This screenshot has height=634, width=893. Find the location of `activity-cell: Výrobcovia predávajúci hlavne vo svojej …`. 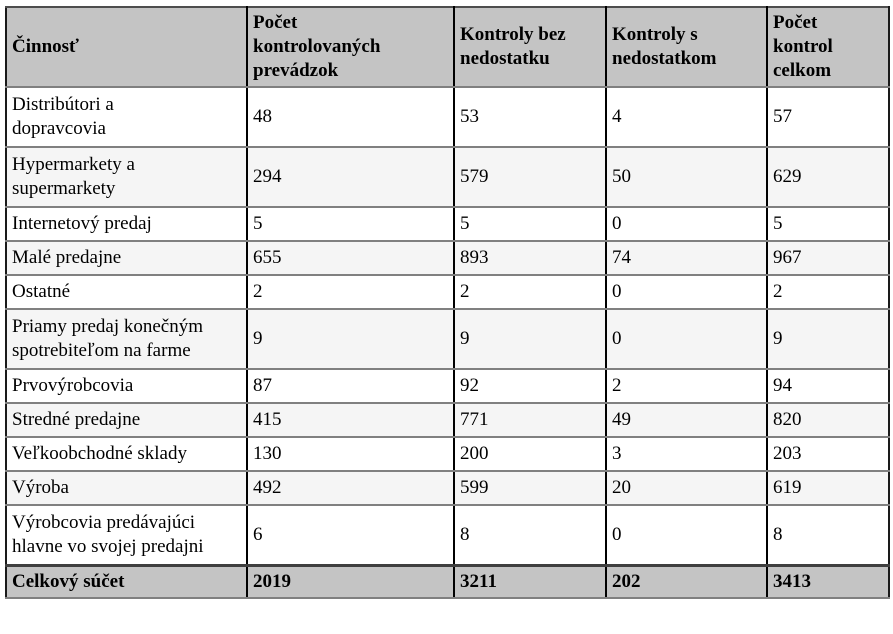

activity-cell: Výrobcovia predávajúci hlavne vo svojej … is located at coordinates (127, 535).